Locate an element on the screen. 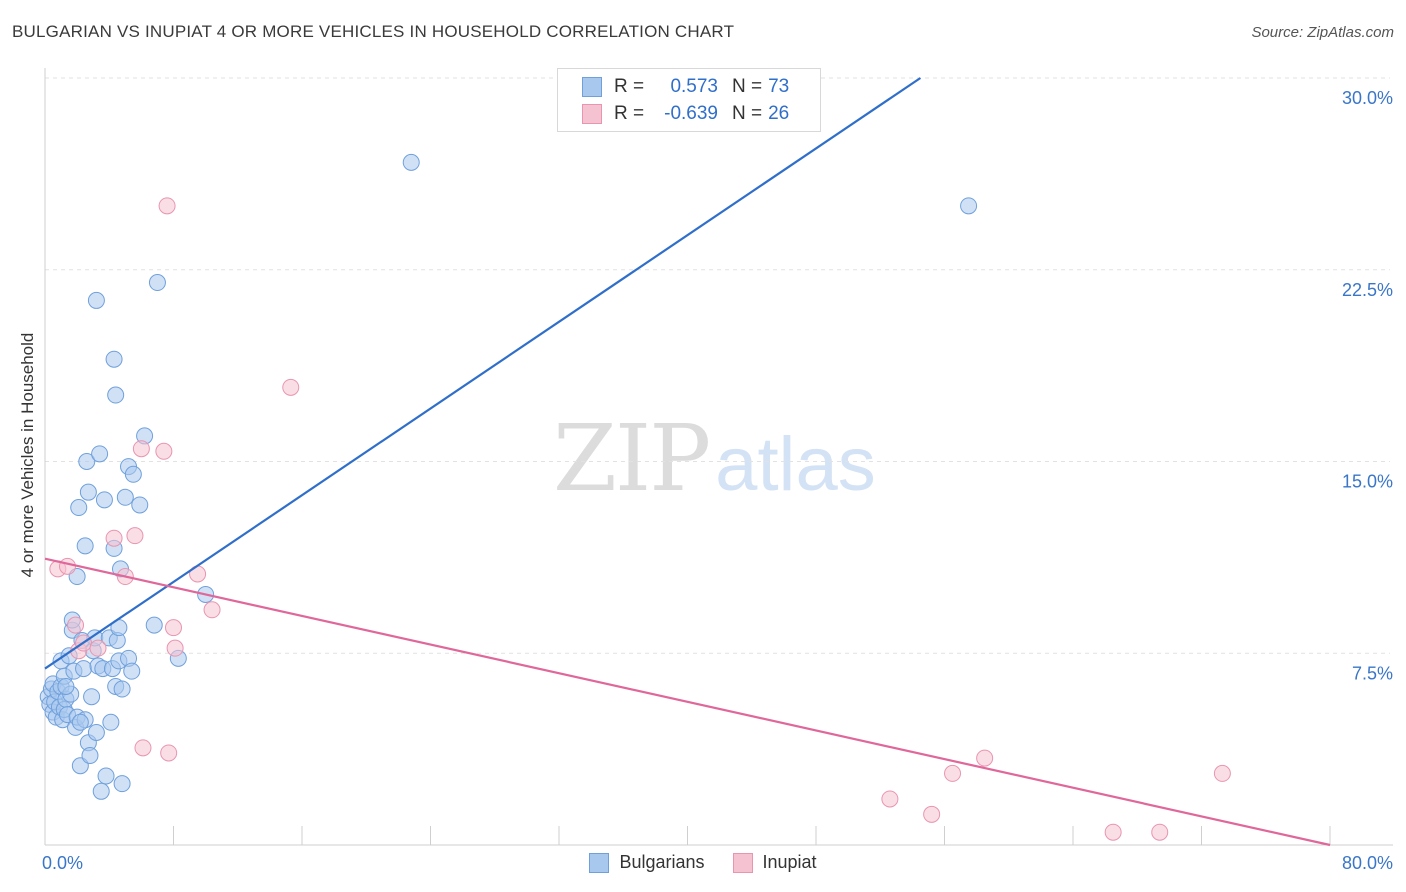  y-tick-label: 15.0% is located at coordinates (1367, 482).